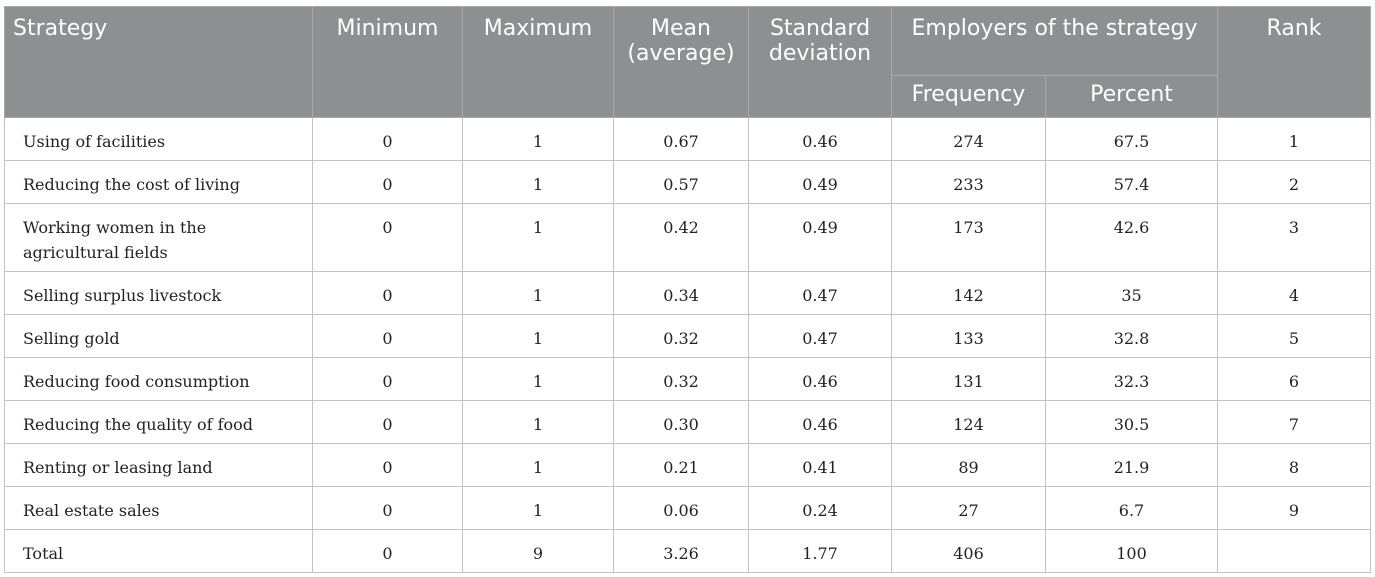 Image resolution: width=1375 pixels, height=577 pixels. I want to click on cell-rank: 8, so click(1294, 465).